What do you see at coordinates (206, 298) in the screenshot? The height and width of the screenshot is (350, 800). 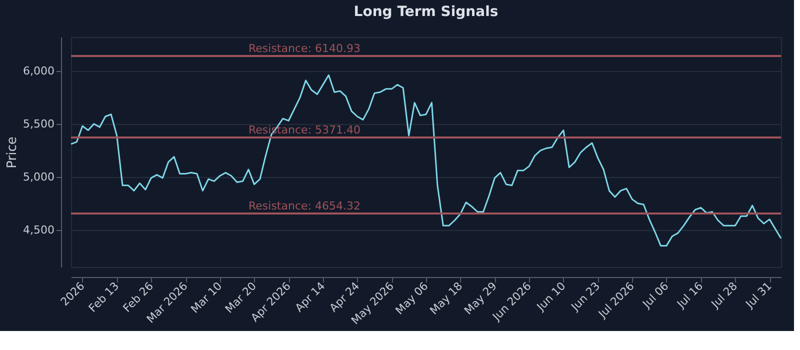 I see `x-tick-label: Mar 10` at bounding box center [206, 298].